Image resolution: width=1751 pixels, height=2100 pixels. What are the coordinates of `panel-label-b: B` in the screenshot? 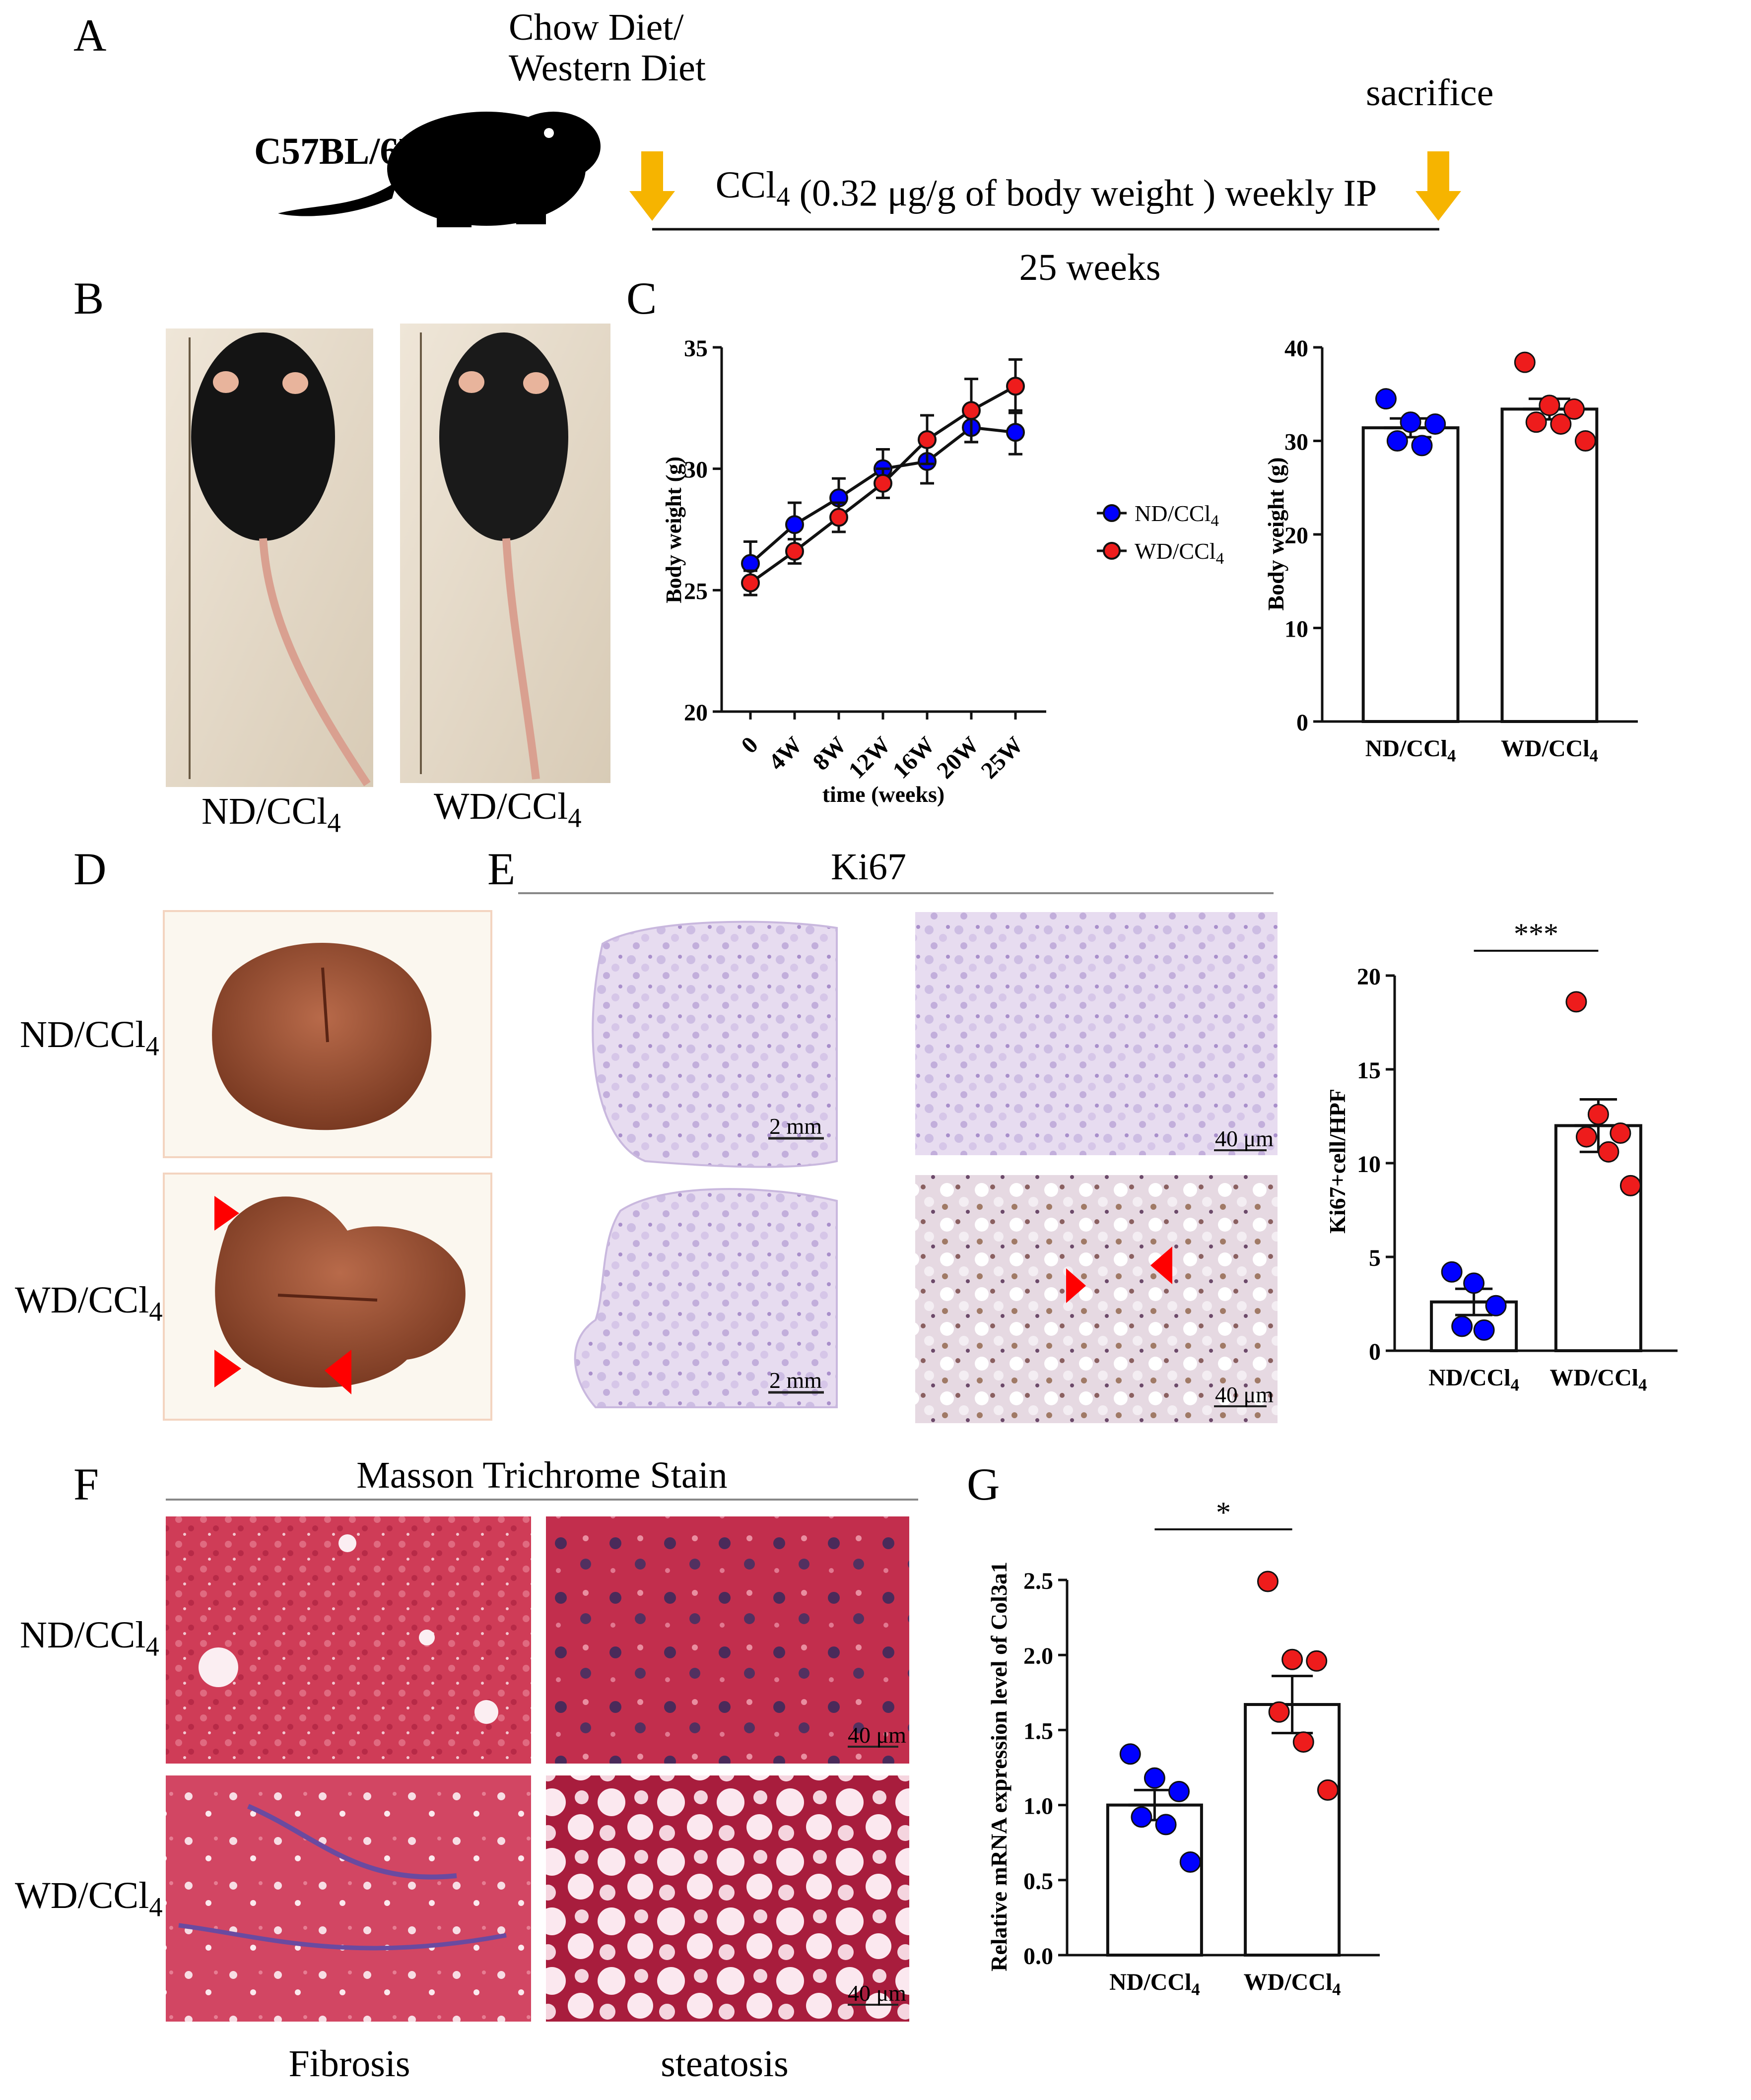 It's located at (88, 298).